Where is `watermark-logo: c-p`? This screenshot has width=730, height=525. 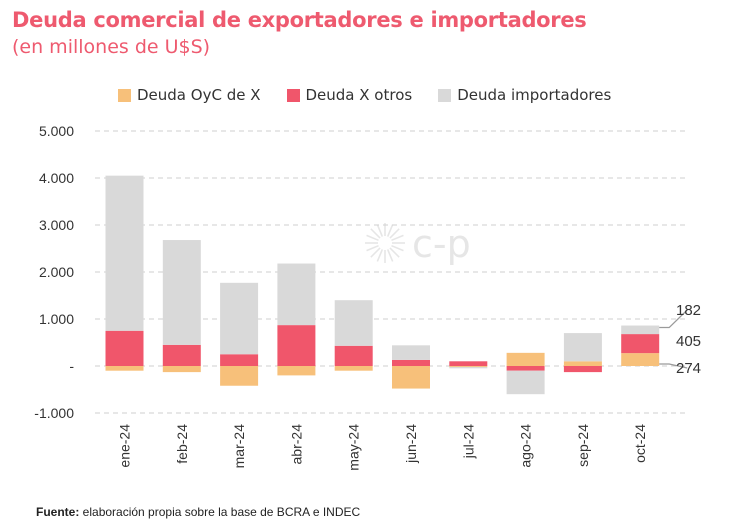 watermark-logo: c-p is located at coordinates (418, 244).